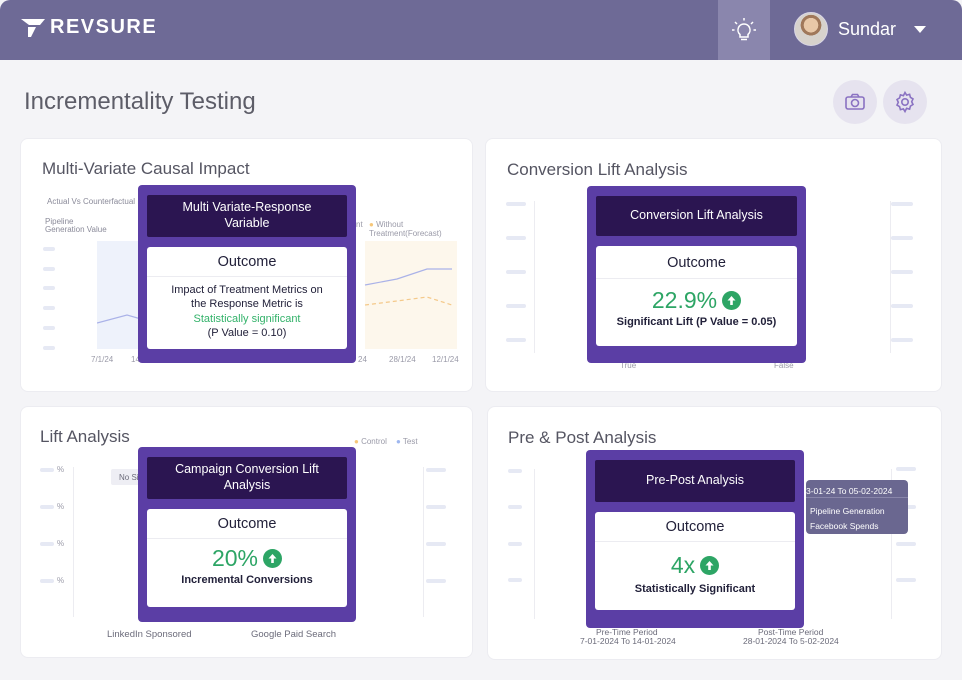  Describe the element at coordinates (140, 101) in the screenshot. I see `page-title: Incrementality Testing` at that location.